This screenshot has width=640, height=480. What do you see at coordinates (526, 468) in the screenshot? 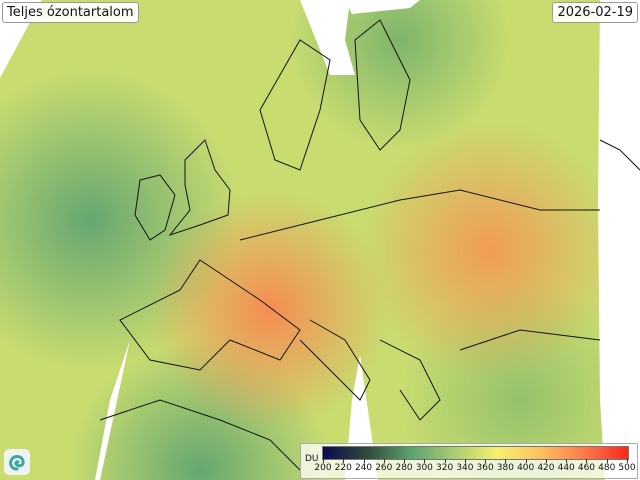
I see `colorbar-tick-label: 400` at bounding box center [526, 468].